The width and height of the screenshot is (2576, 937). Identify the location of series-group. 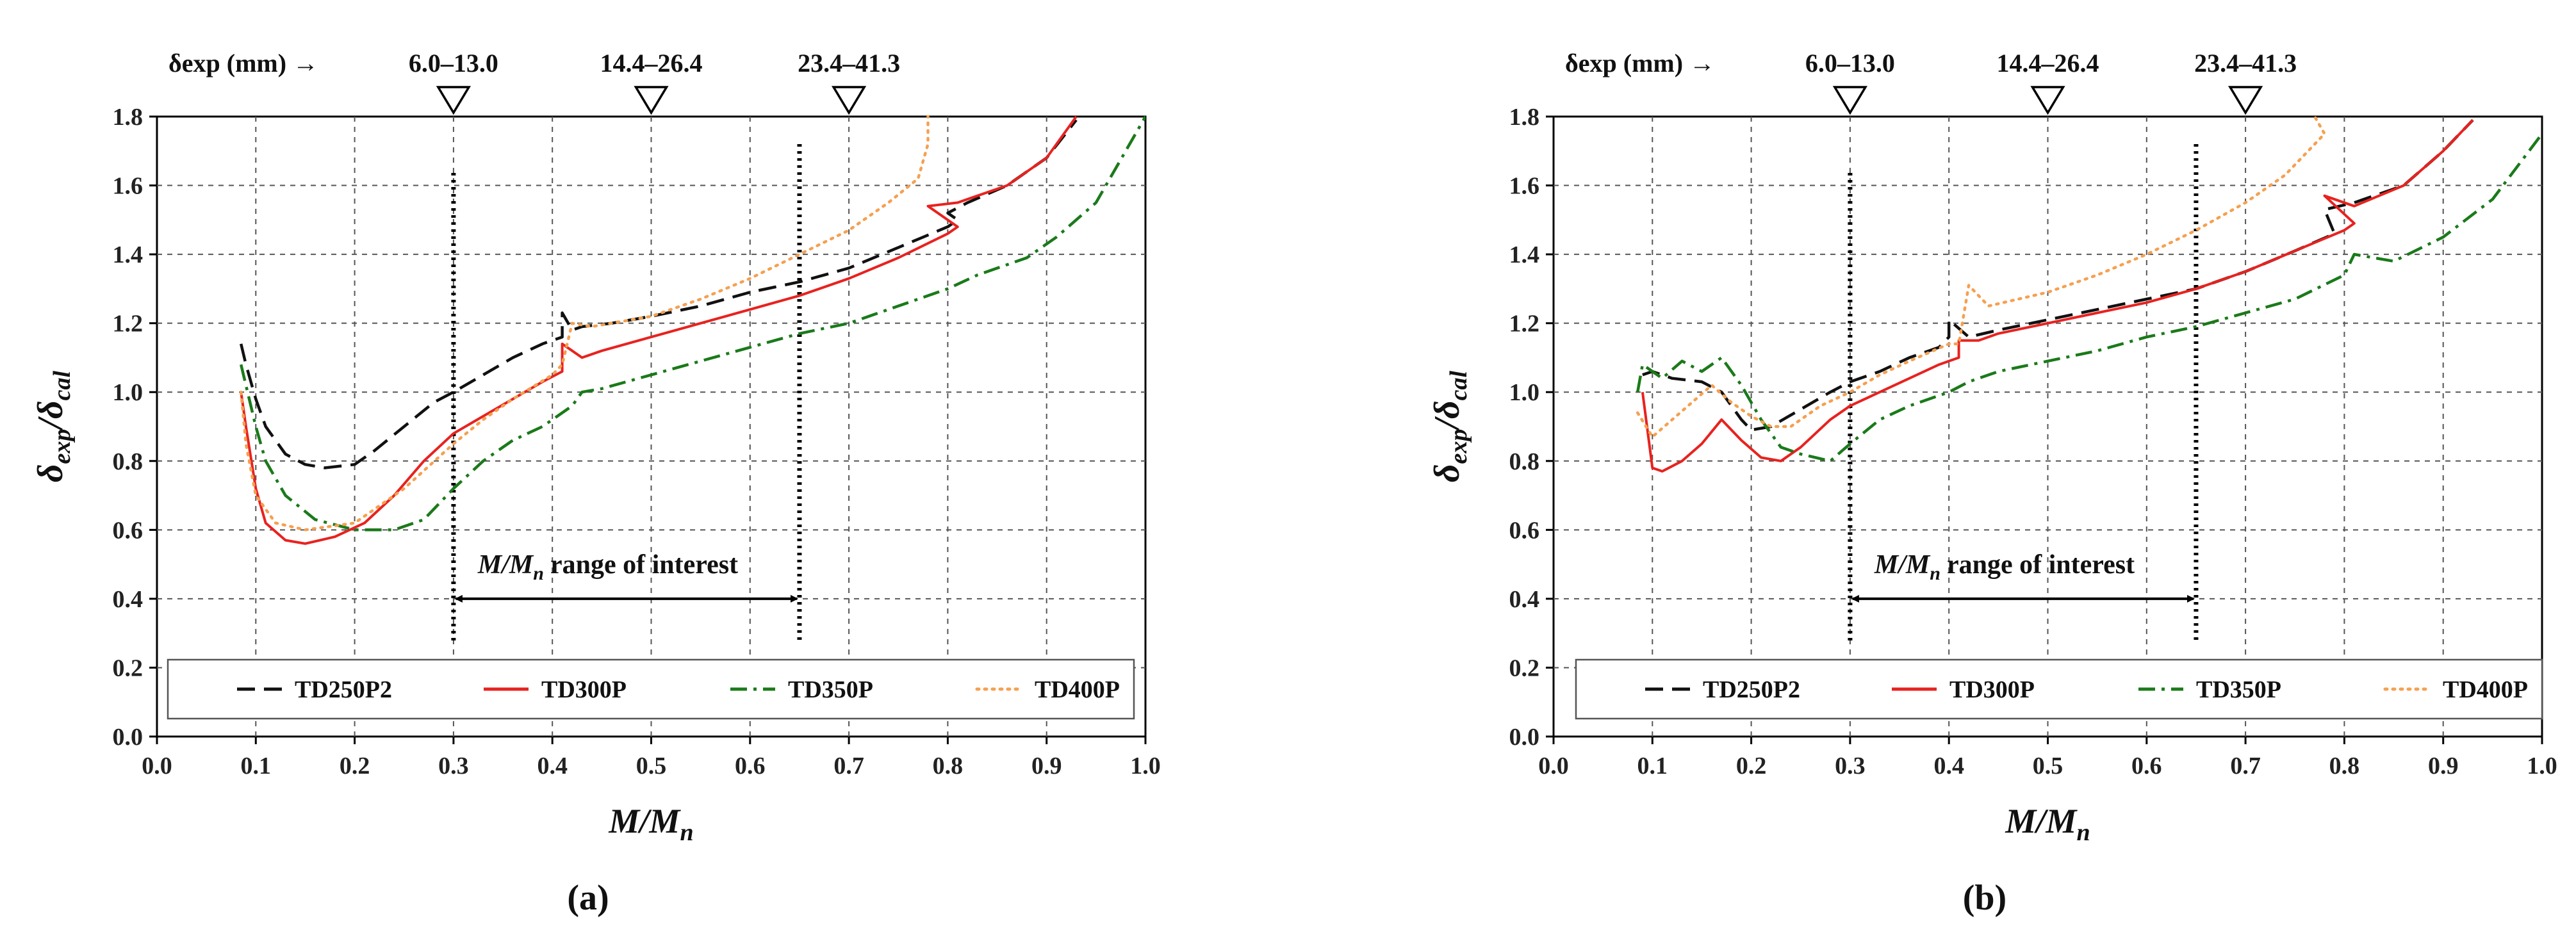
(2089, 294).